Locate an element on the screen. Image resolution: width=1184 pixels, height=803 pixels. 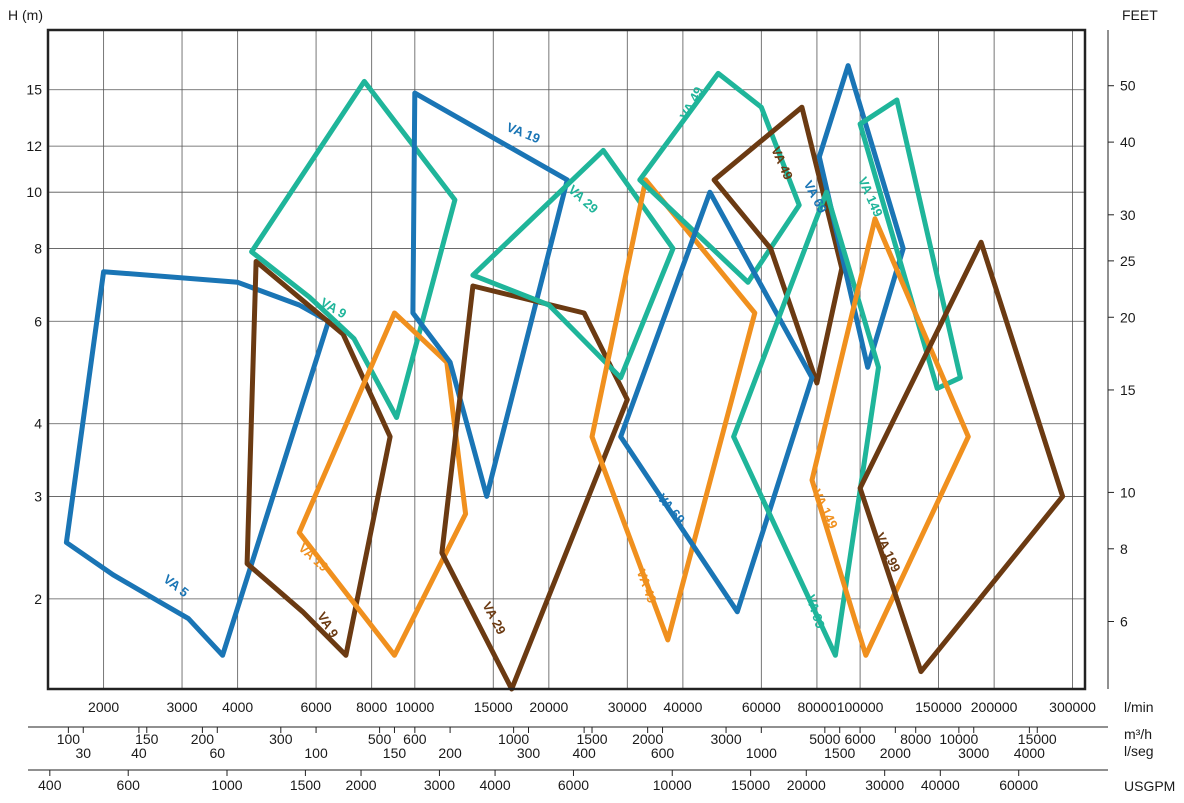
secondary-tick-label: 500 is located at coordinates (380, 739).